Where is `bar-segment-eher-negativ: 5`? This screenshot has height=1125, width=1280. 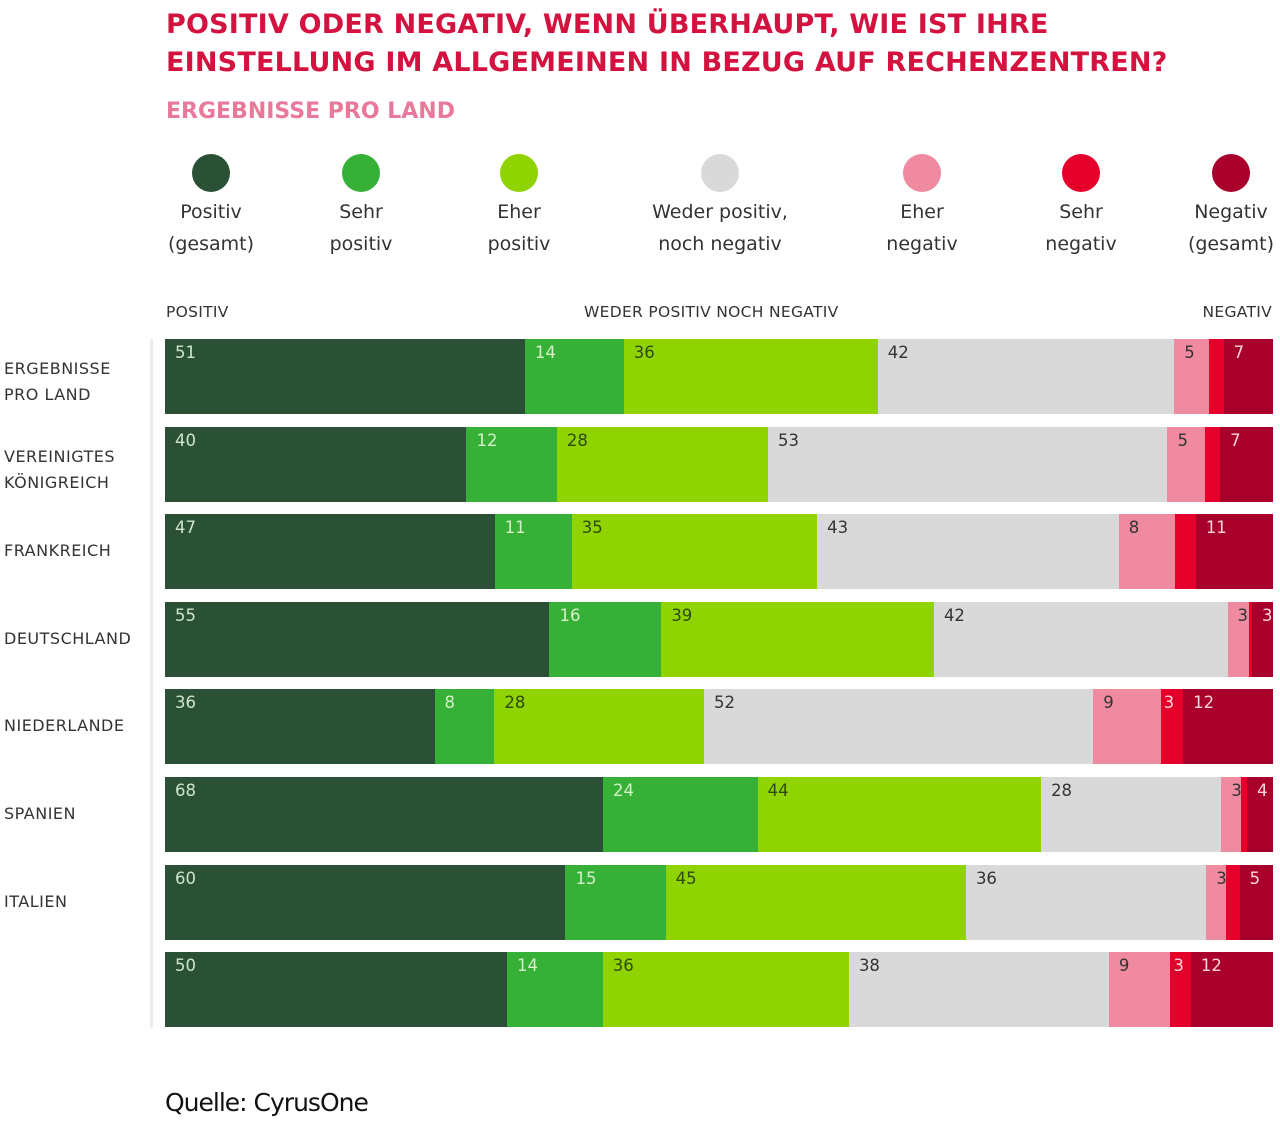 bar-segment-eher-negativ: 5 is located at coordinates (1186, 464).